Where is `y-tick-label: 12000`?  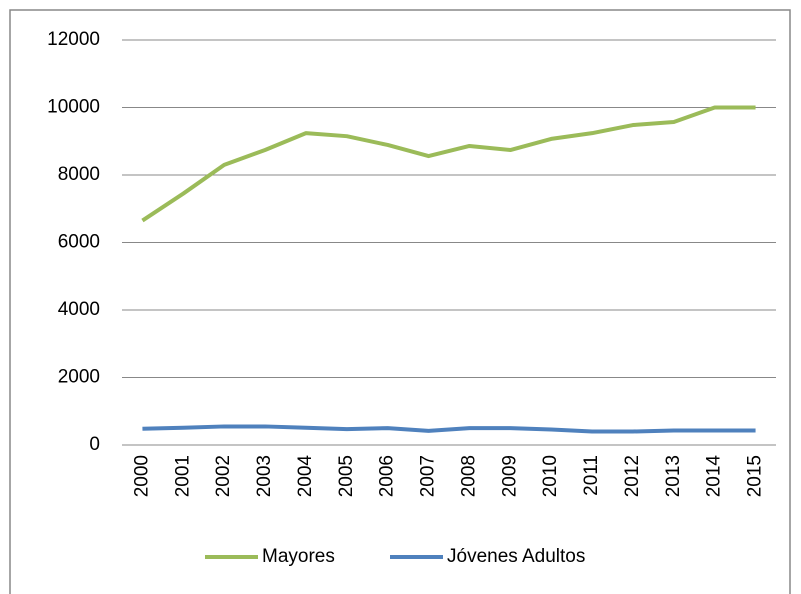
y-tick-label: 12000 is located at coordinates (73, 39).